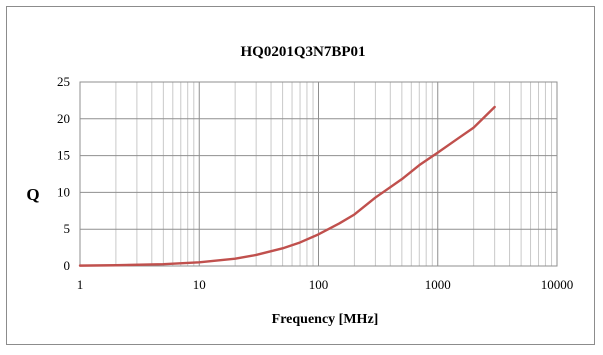 This screenshot has width=603, height=355. I want to click on y-tick-label: 10, so click(63, 191).